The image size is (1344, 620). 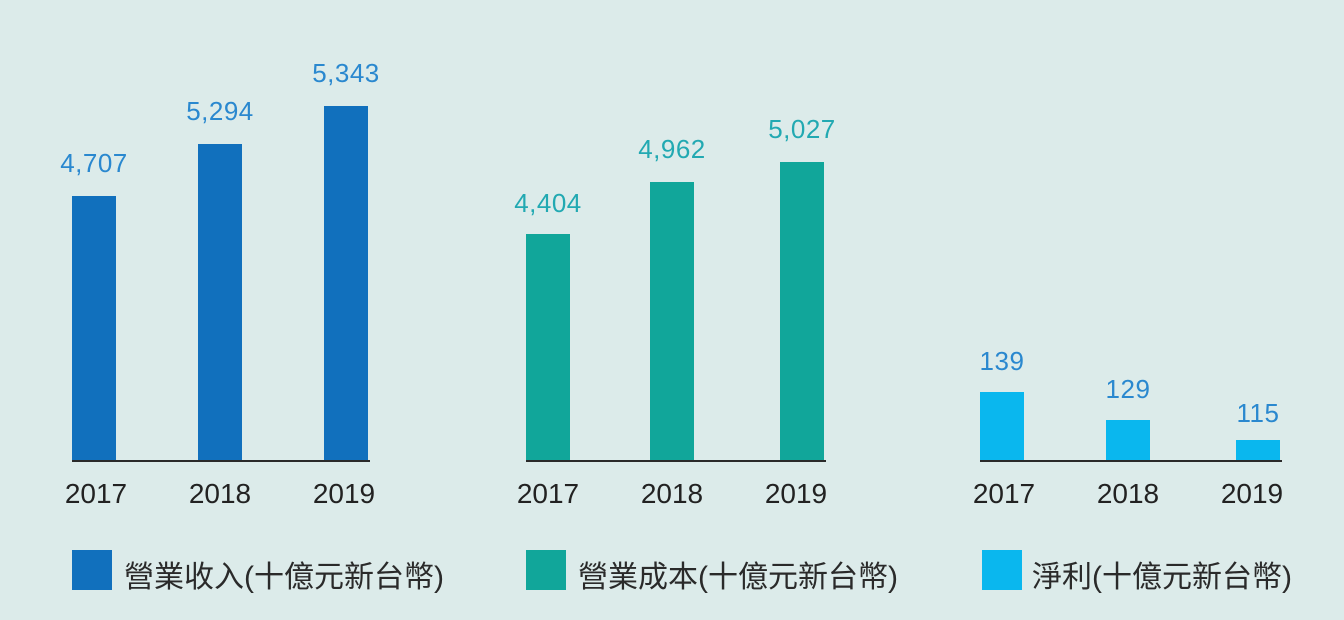 What do you see at coordinates (672, 149) in the screenshot?
I see `value-label: 4,962` at bounding box center [672, 149].